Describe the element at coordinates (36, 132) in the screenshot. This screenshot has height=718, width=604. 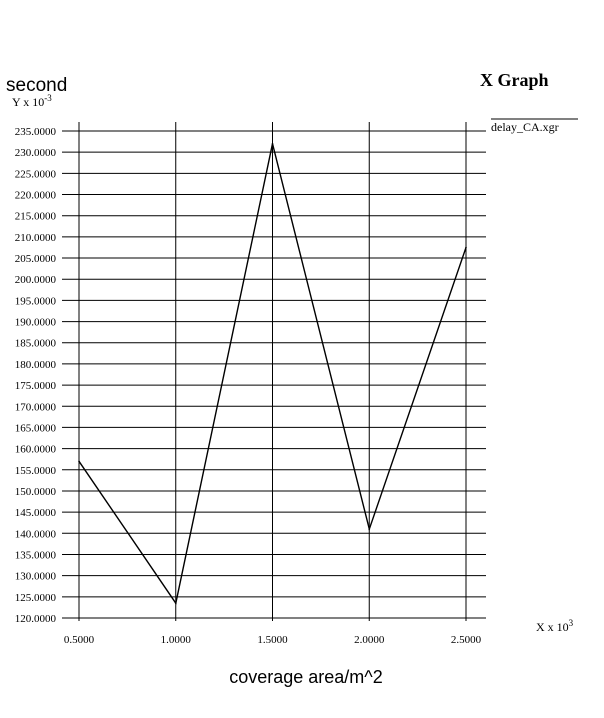
I see `y-tick-label: 235.0000` at that location.